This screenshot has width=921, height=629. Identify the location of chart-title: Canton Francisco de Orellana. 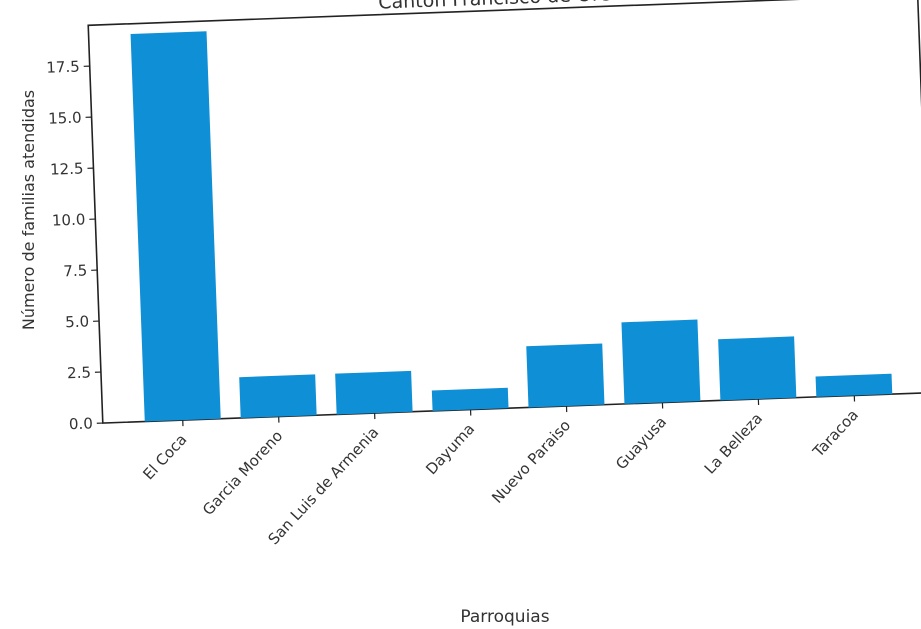
(517, 7).